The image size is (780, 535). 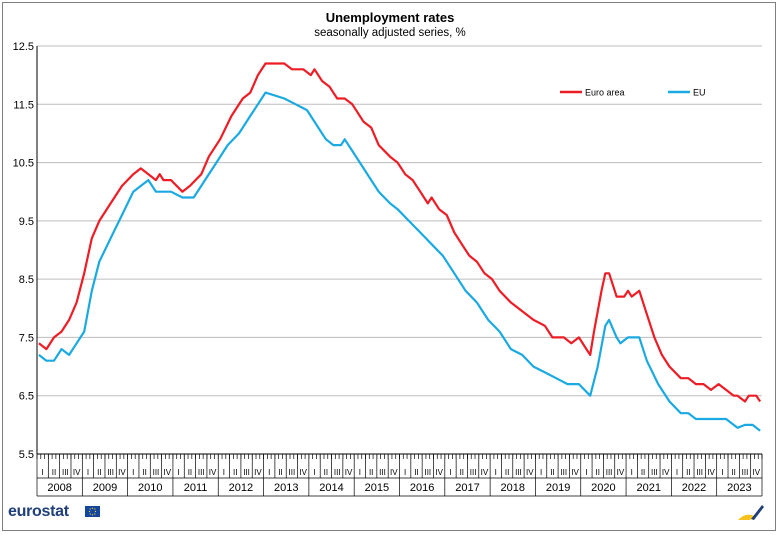 I want to click on y-tick-label: 12.5, so click(x=23, y=47).